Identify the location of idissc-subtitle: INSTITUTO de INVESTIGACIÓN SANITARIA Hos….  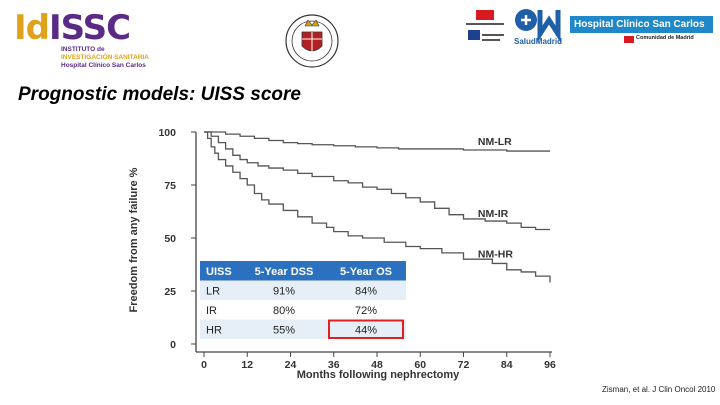
(105, 57).